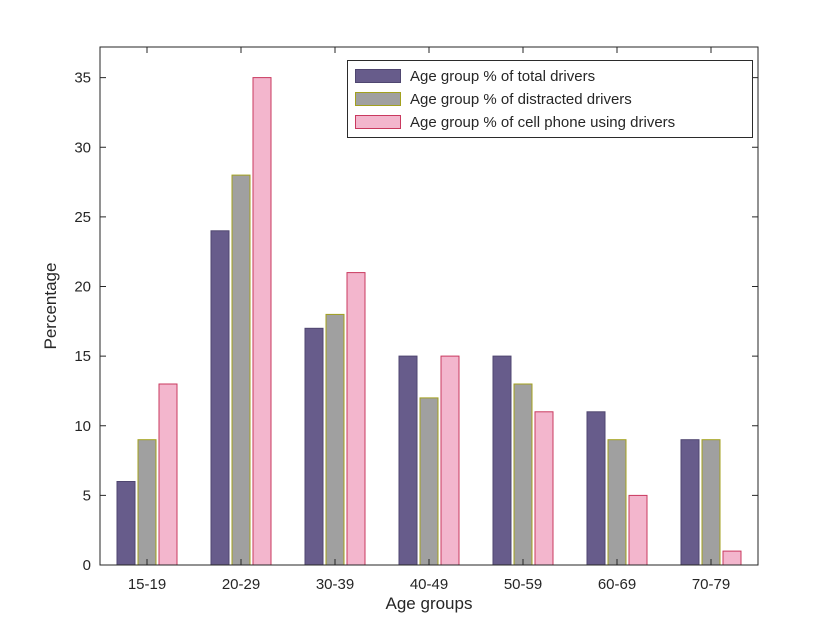 This screenshot has width=840, height=630. What do you see at coordinates (82, 147) in the screenshot?
I see `y-tick-label: 30` at bounding box center [82, 147].